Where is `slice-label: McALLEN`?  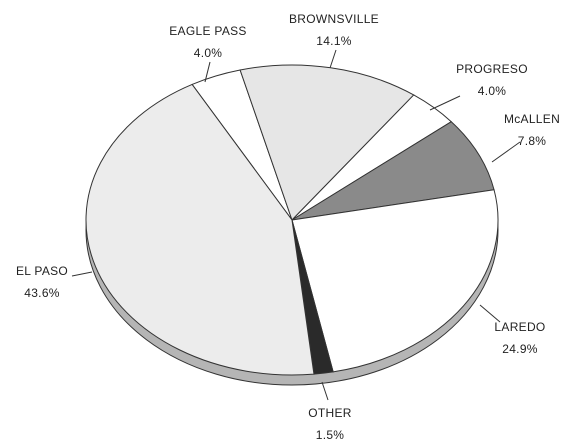
slice-label: McALLEN is located at coordinates (532, 119).